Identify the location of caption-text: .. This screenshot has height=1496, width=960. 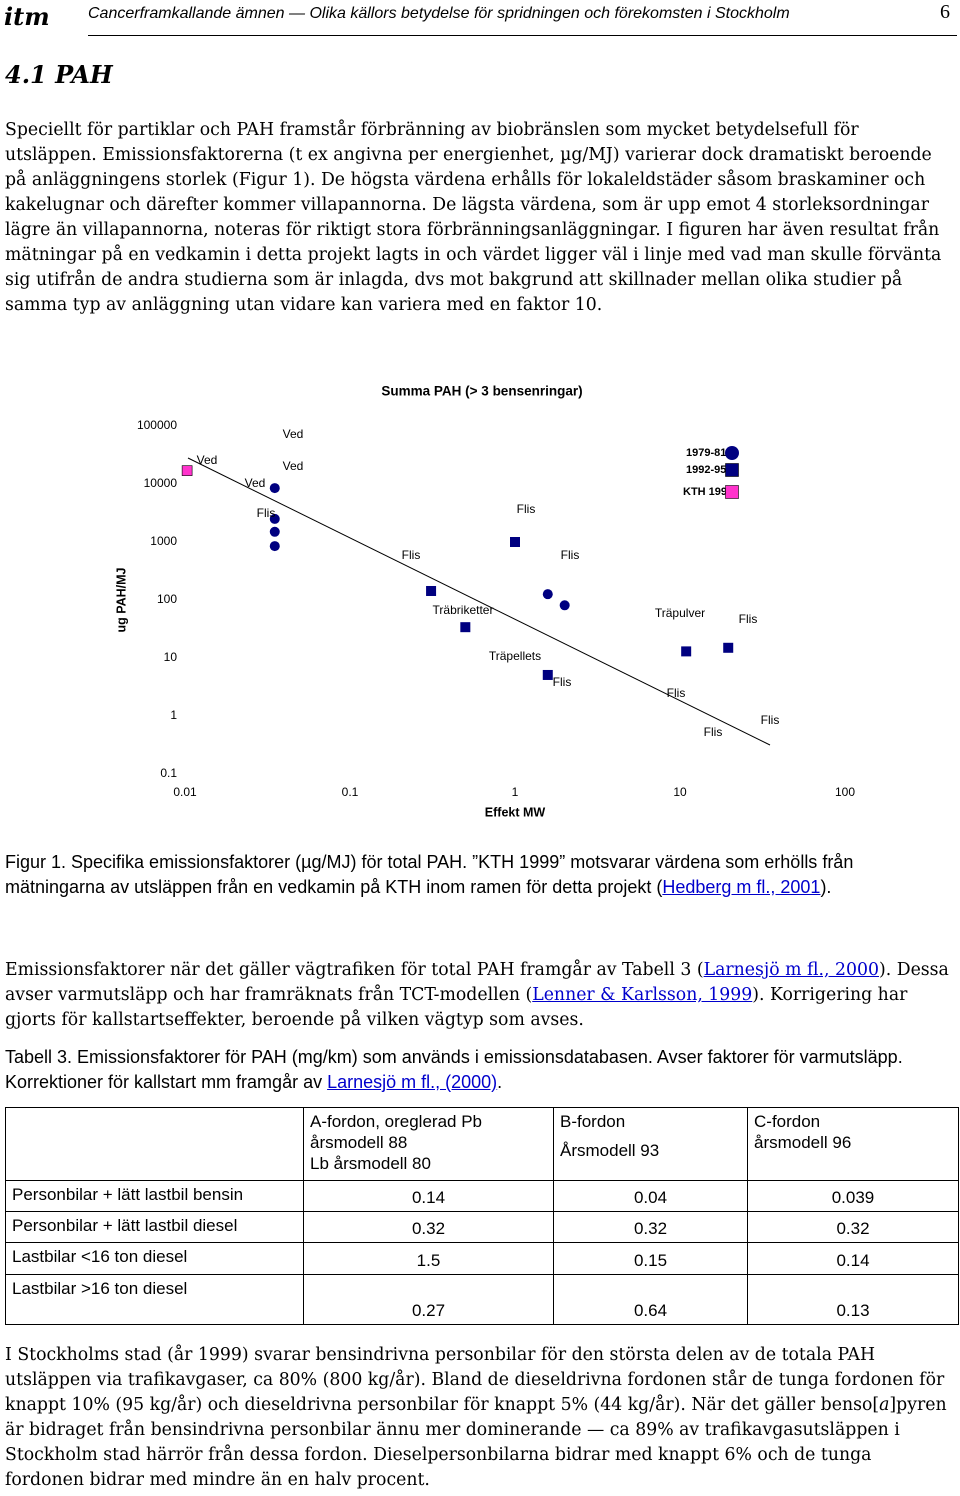
(500, 1082).